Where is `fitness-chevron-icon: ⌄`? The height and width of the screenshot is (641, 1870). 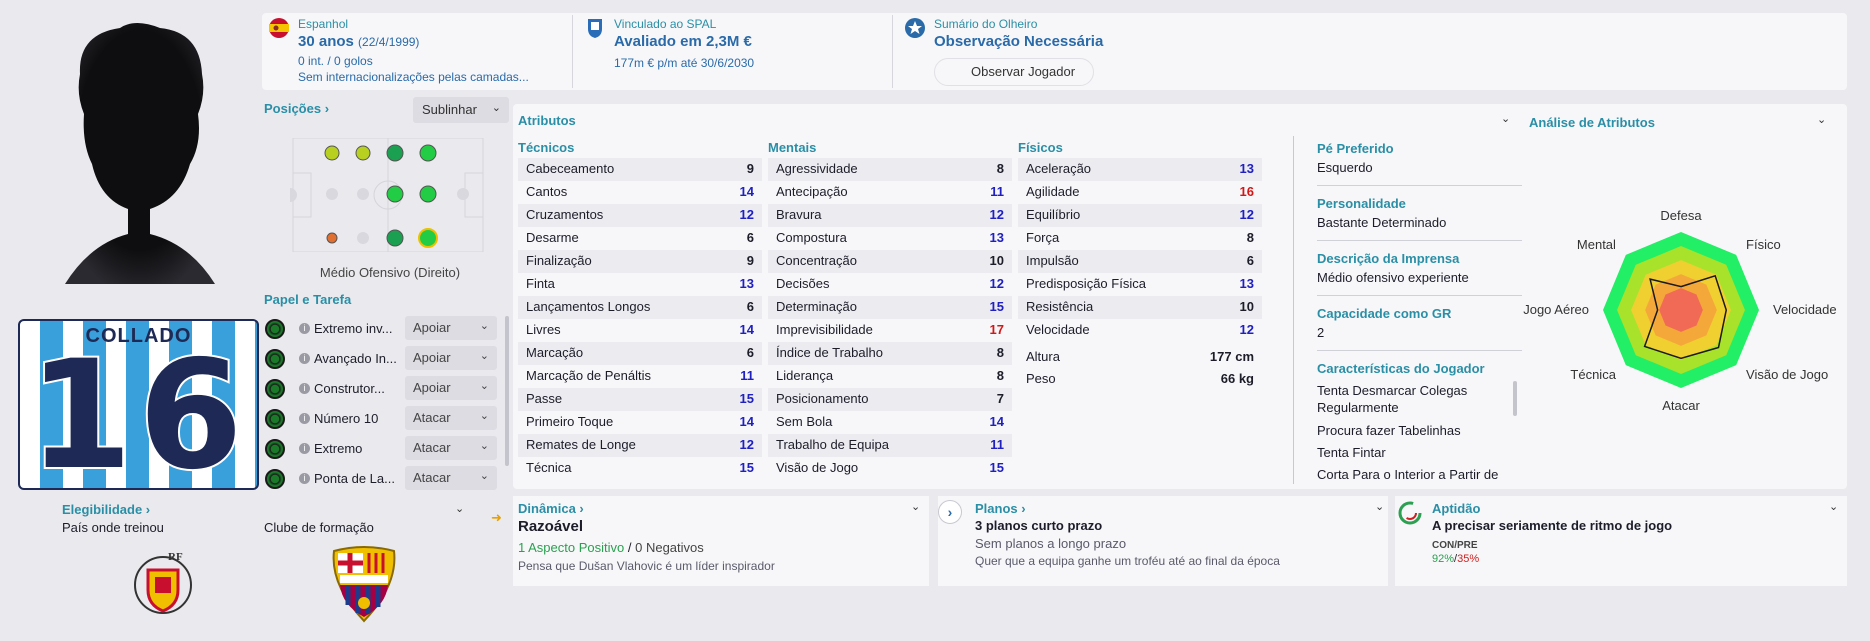 fitness-chevron-icon: ⌄ is located at coordinates (1834, 507).